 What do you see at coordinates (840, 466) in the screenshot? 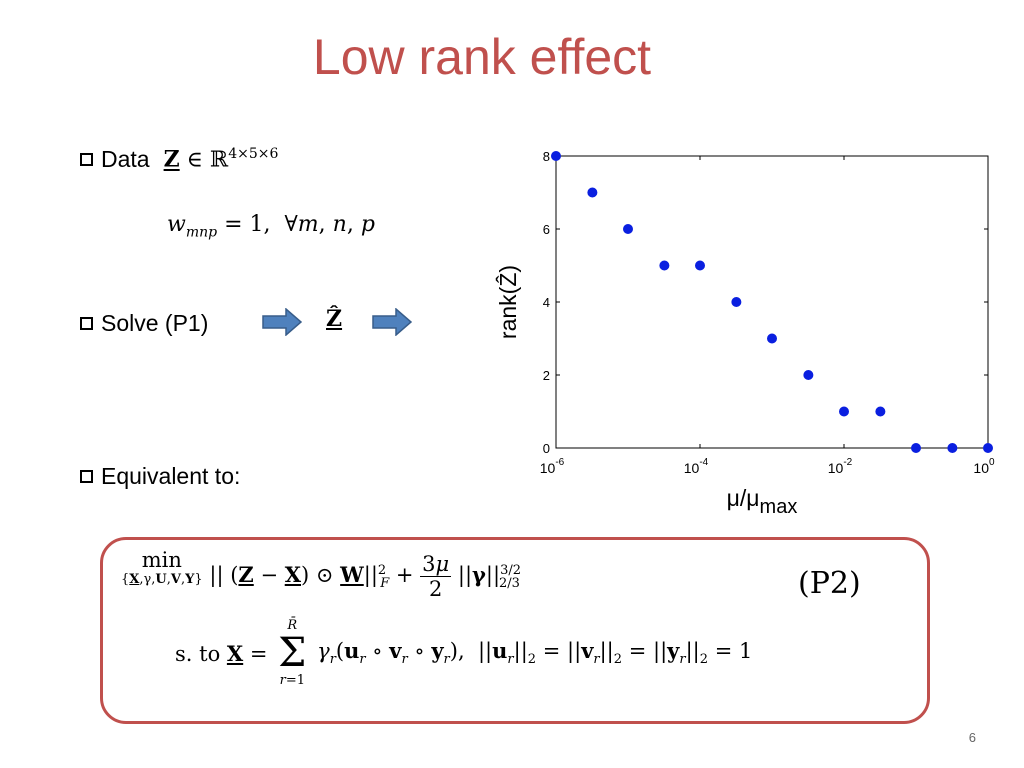
I see `x-tick-label: 10⁻²` at bounding box center [840, 466].